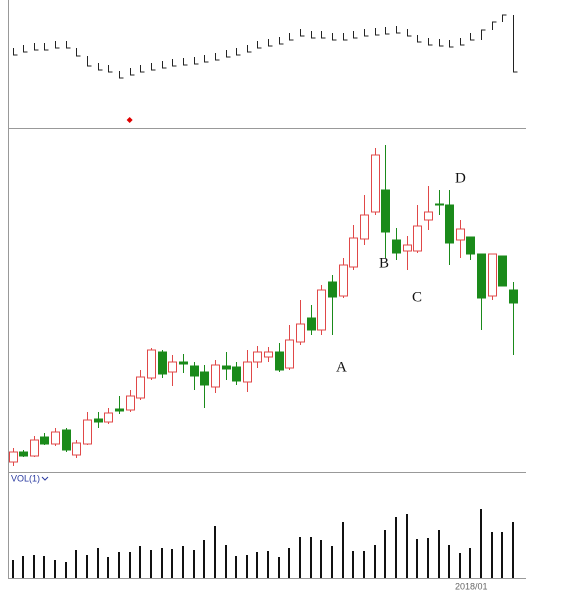  I want to click on x-tick-label: 2018/01, so click(471, 586).